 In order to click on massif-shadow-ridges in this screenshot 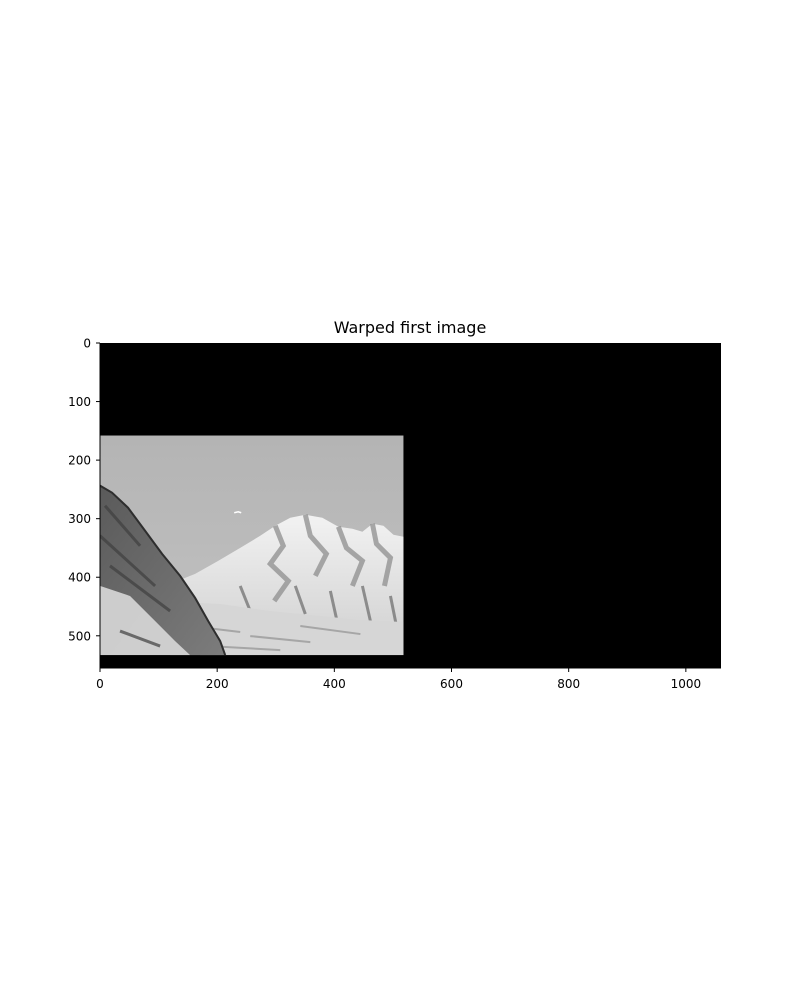, I will do `click(330, 558)`.